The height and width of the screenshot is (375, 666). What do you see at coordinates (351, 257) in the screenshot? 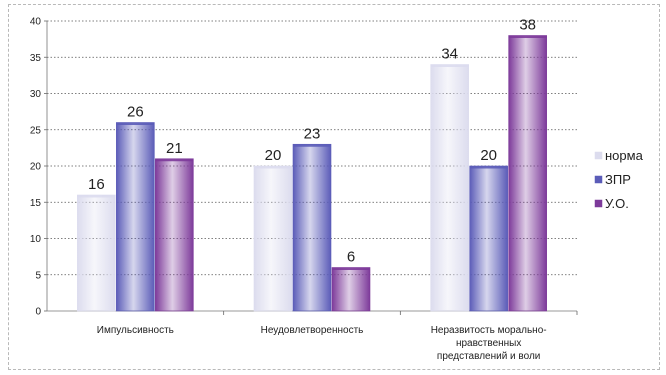
I see `data-label: 6` at bounding box center [351, 257].